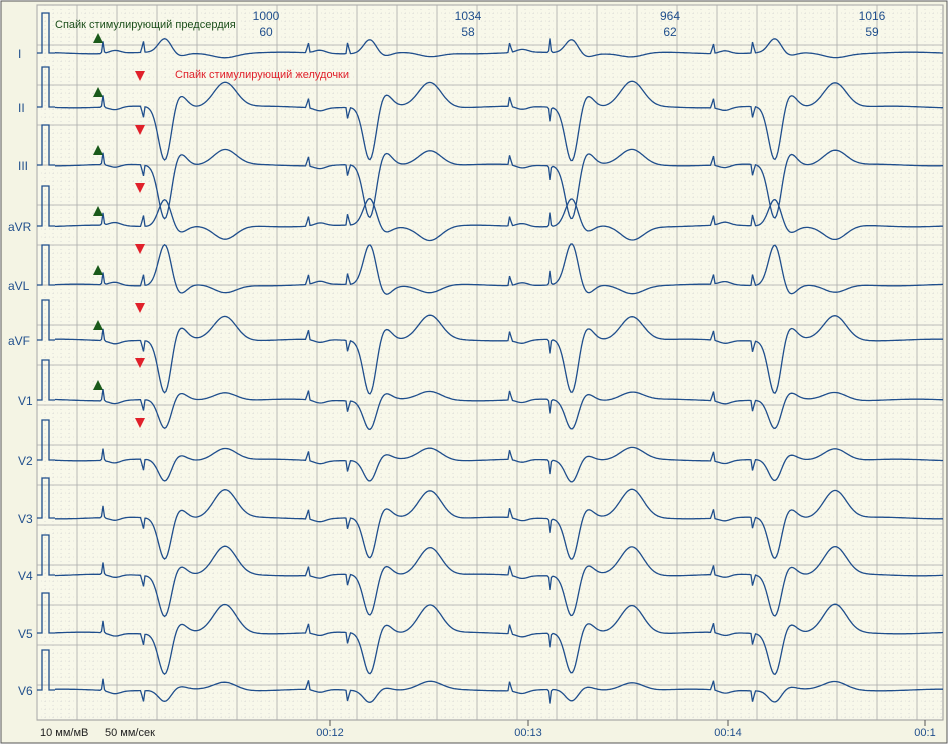 The width and height of the screenshot is (950, 750). I want to click on lead-label: V5, so click(25, 634).